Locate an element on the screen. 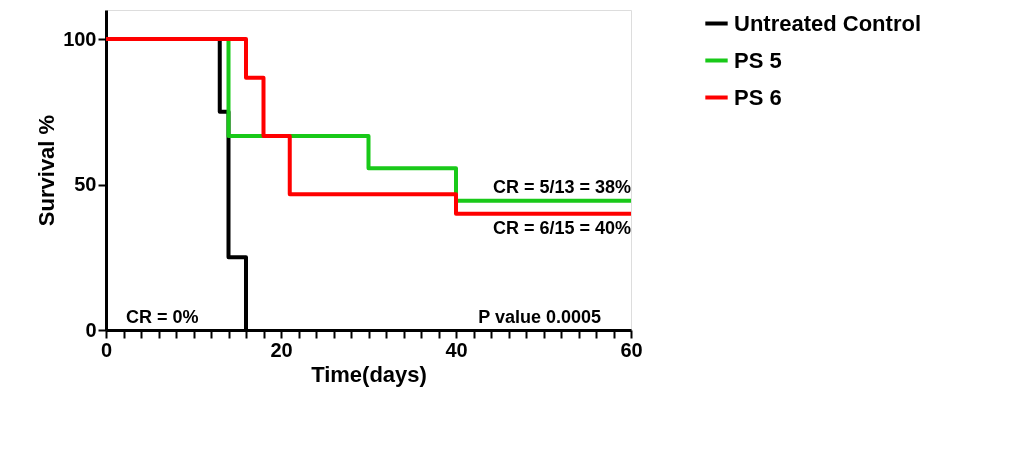 The width and height of the screenshot is (1026, 455). x-tick-label: 0 is located at coordinates (106, 349).